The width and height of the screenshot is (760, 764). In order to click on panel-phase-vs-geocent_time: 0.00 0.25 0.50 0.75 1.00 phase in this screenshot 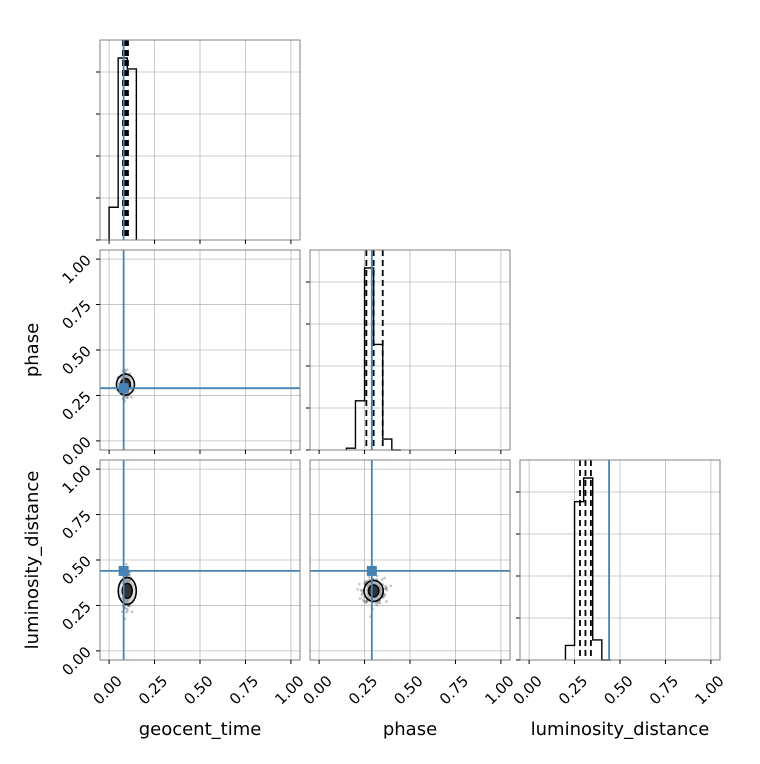, I will do `click(161, 359)`.